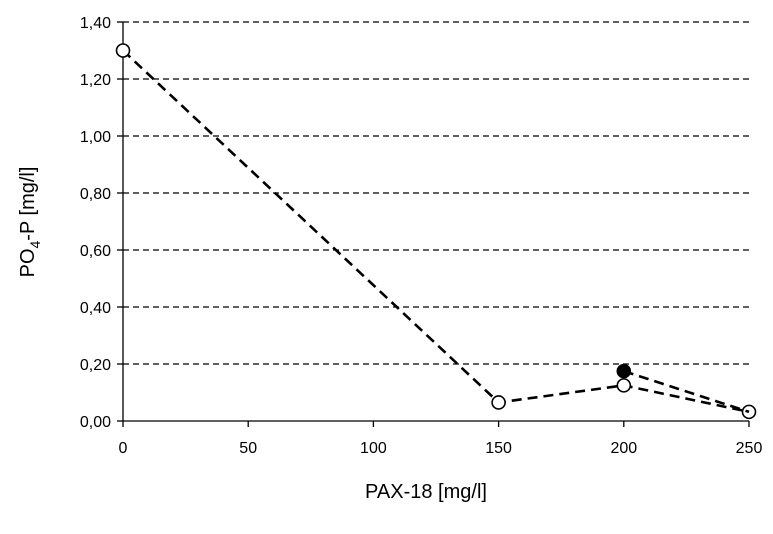 This screenshot has width=773, height=534. What do you see at coordinates (95, 308) in the screenshot?
I see `y-tick-label-2: 0,40` at bounding box center [95, 308].